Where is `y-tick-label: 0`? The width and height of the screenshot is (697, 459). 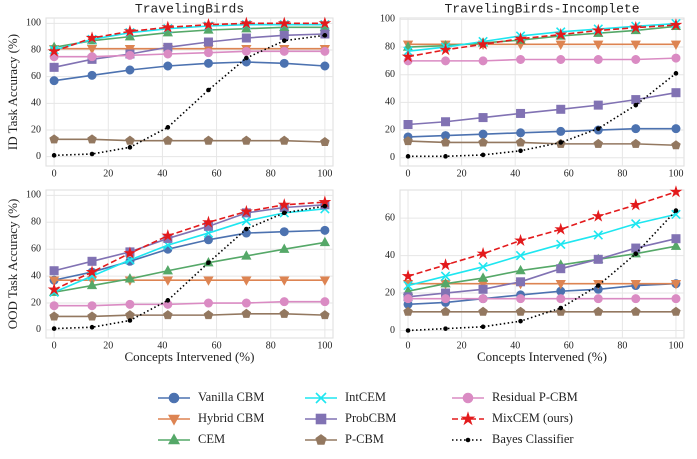 y-tick-label: 0 is located at coordinates (392, 330).